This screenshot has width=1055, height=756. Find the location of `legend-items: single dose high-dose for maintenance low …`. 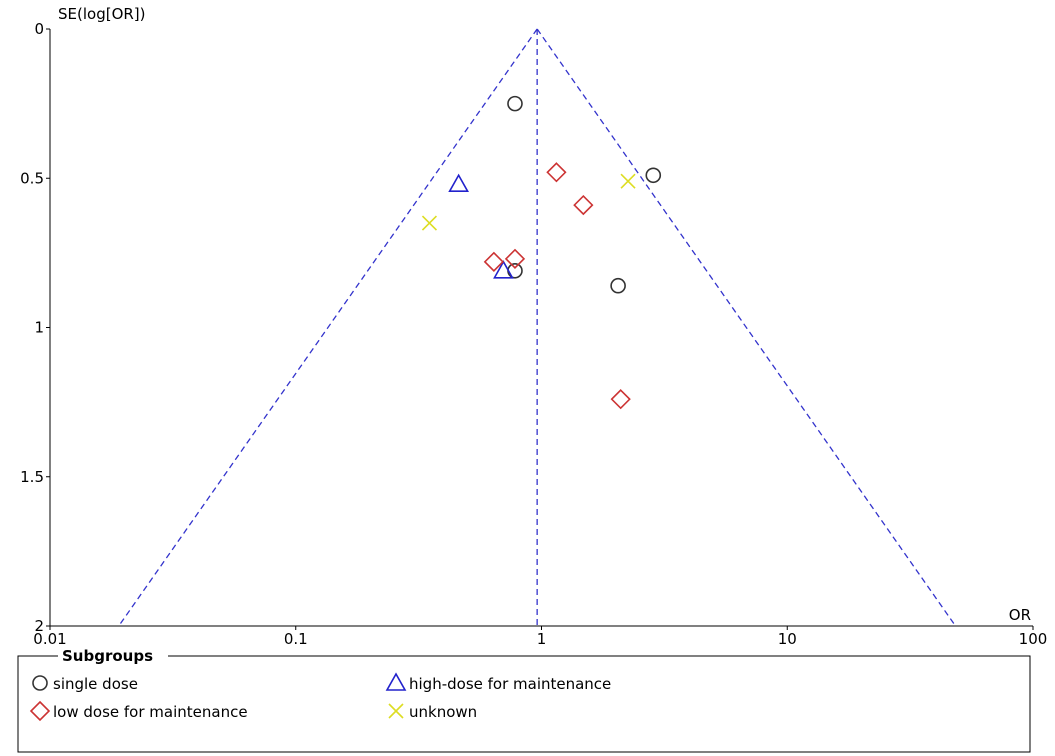

legend-items: single dose high-dose for maintenance low … is located at coordinates (320, 697).